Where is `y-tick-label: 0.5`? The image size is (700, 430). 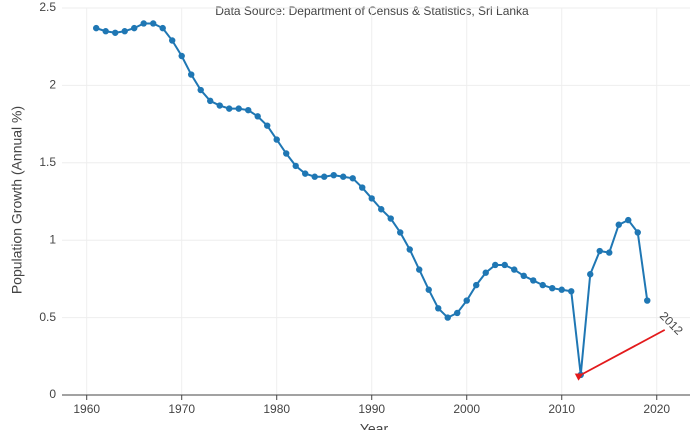 y-tick-label: 0.5 is located at coordinates (47, 317).